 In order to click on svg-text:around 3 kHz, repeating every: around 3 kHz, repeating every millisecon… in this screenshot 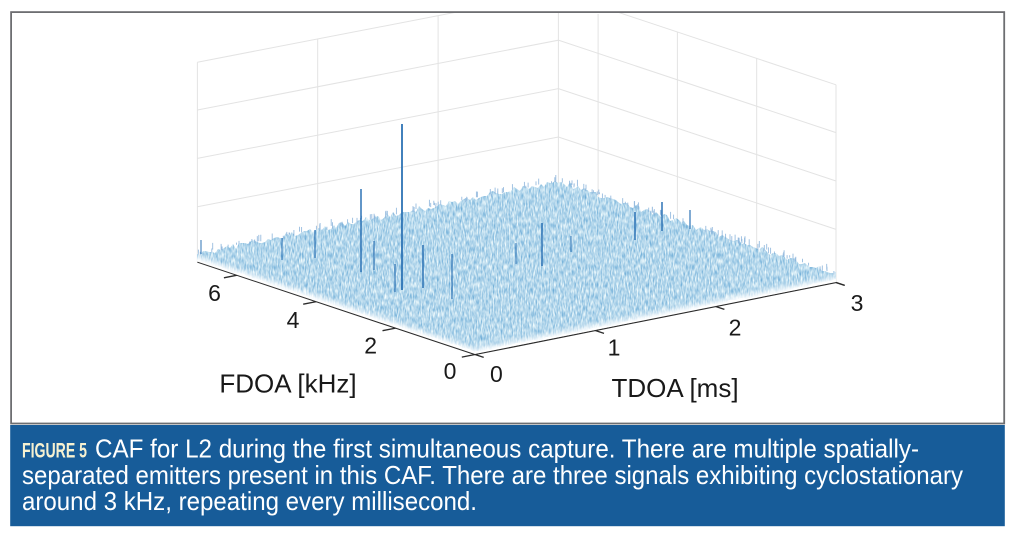, I will do `click(249, 501)`.